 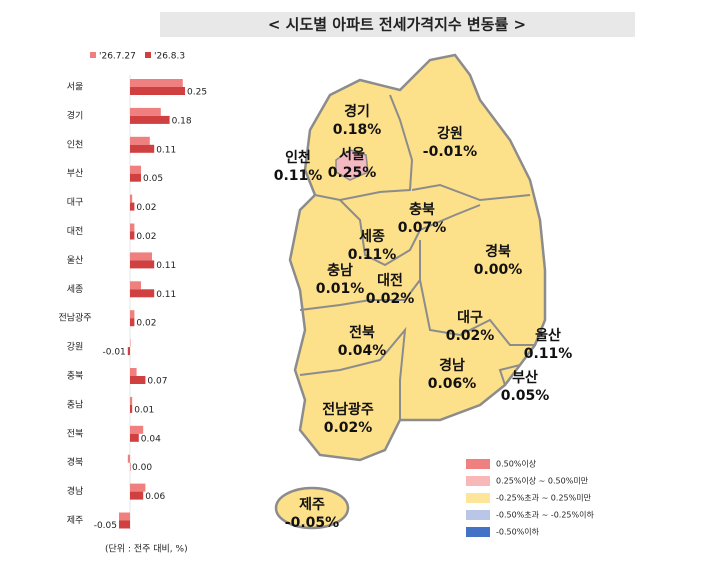 I want to click on jeju, so click(x=312, y=508).